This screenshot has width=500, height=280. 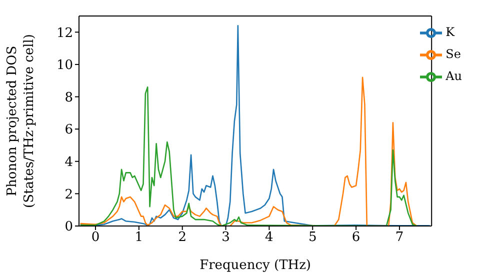 I want to click on x-tick-label: 0, so click(x=95, y=238).